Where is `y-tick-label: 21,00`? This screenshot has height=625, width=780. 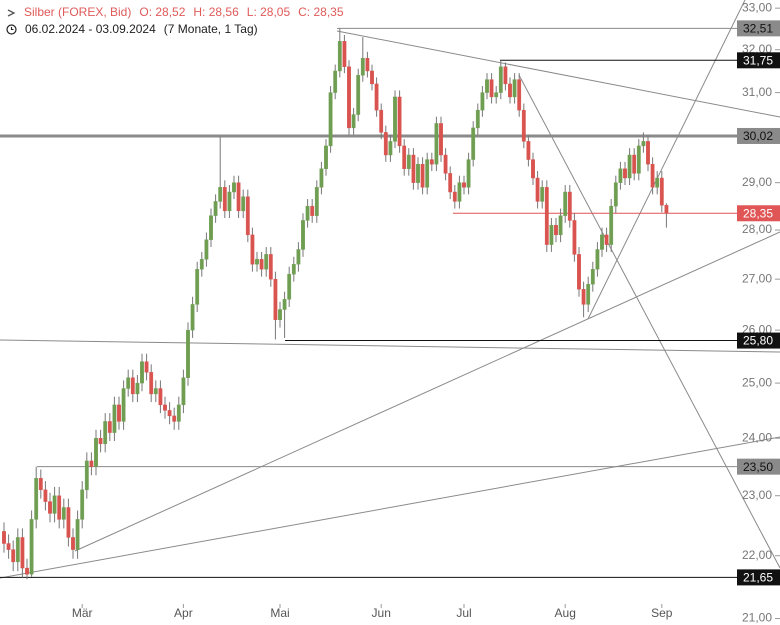
y-tick-label: 21,00 is located at coordinates (757, 618).